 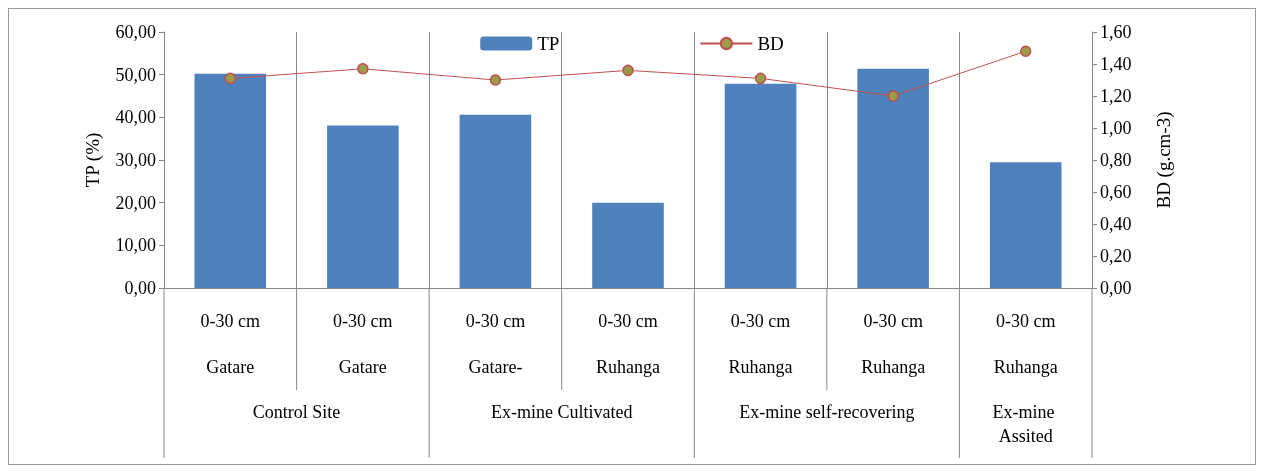 I want to click on y2-tick-label: 1,60, so click(x=1116, y=32).